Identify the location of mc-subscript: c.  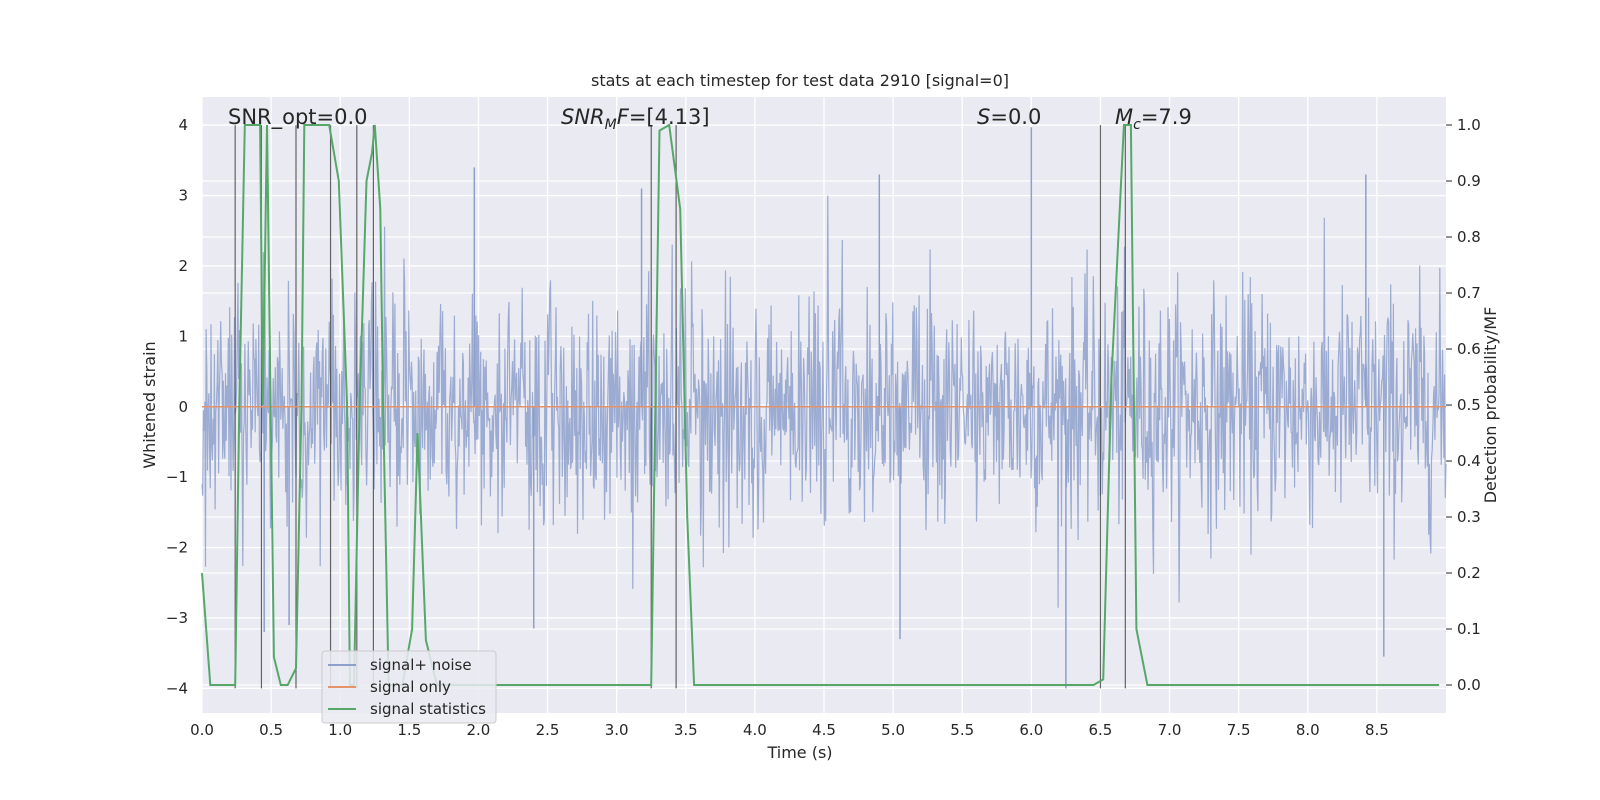
(1137, 125).